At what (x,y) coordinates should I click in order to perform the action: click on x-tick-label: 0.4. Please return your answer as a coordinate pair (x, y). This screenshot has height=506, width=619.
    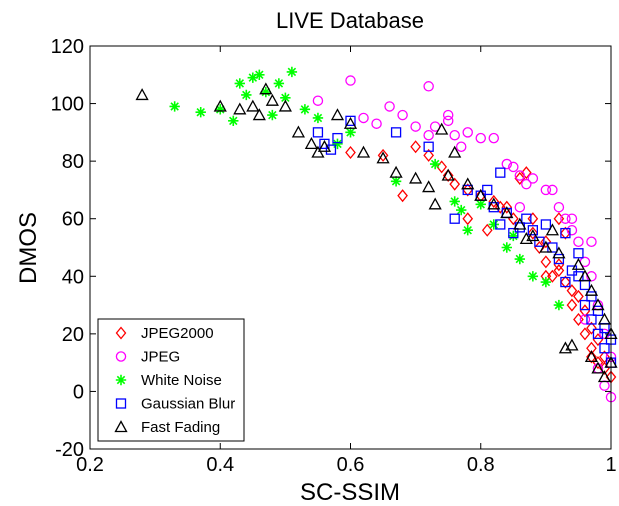
    Looking at the image, I should click on (220, 465).